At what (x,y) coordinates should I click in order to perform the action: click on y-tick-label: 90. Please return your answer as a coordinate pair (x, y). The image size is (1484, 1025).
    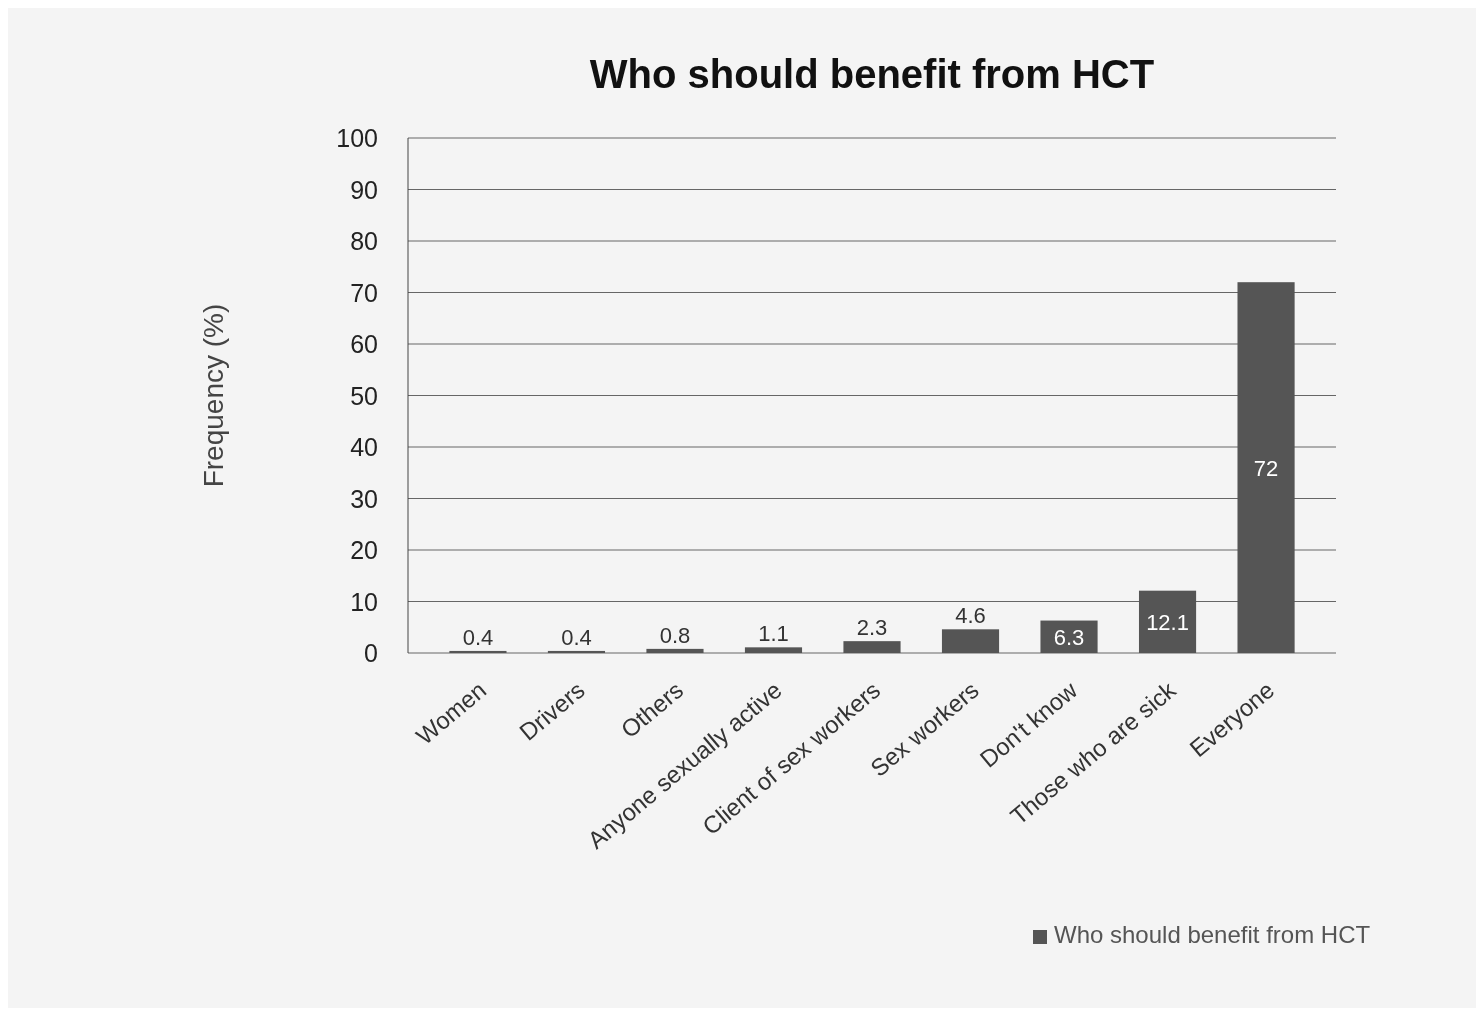
    Looking at the image, I should click on (364, 189).